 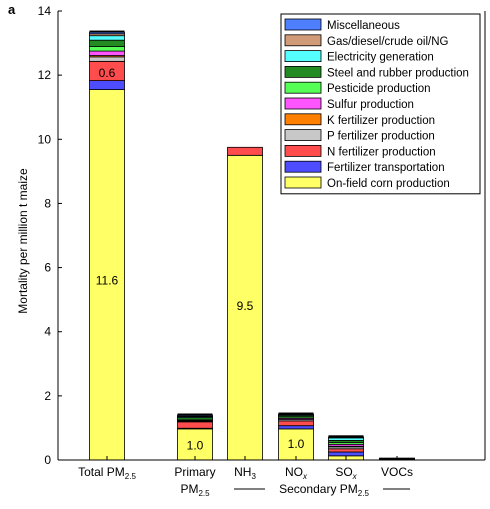 What do you see at coordinates (387, 42) in the screenshot?
I see `legend-entry: Gas/diesel/crude oil/NG` at bounding box center [387, 42].